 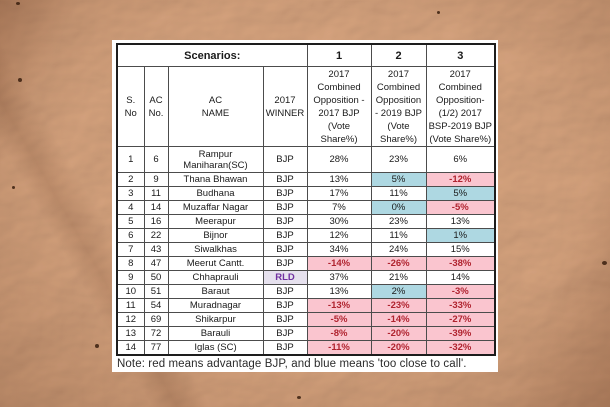 I want to click on scenario-1-value-cell: -5%, so click(x=339, y=319).